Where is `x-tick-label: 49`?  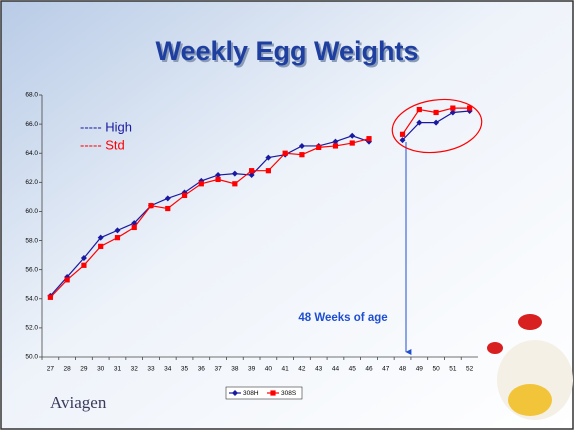 x-tick-label: 49 is located at coordinates (420, 369).